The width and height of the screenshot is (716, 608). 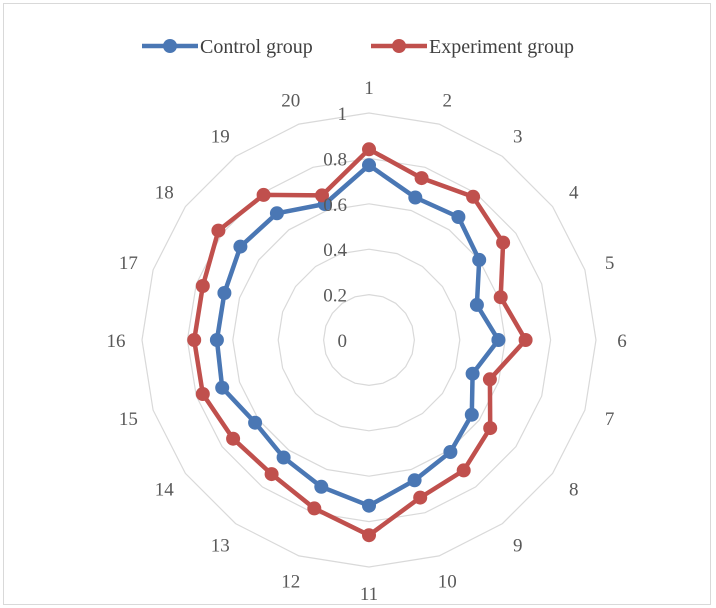 I want to click on gridline-0.4, so click(x=369, y=340).